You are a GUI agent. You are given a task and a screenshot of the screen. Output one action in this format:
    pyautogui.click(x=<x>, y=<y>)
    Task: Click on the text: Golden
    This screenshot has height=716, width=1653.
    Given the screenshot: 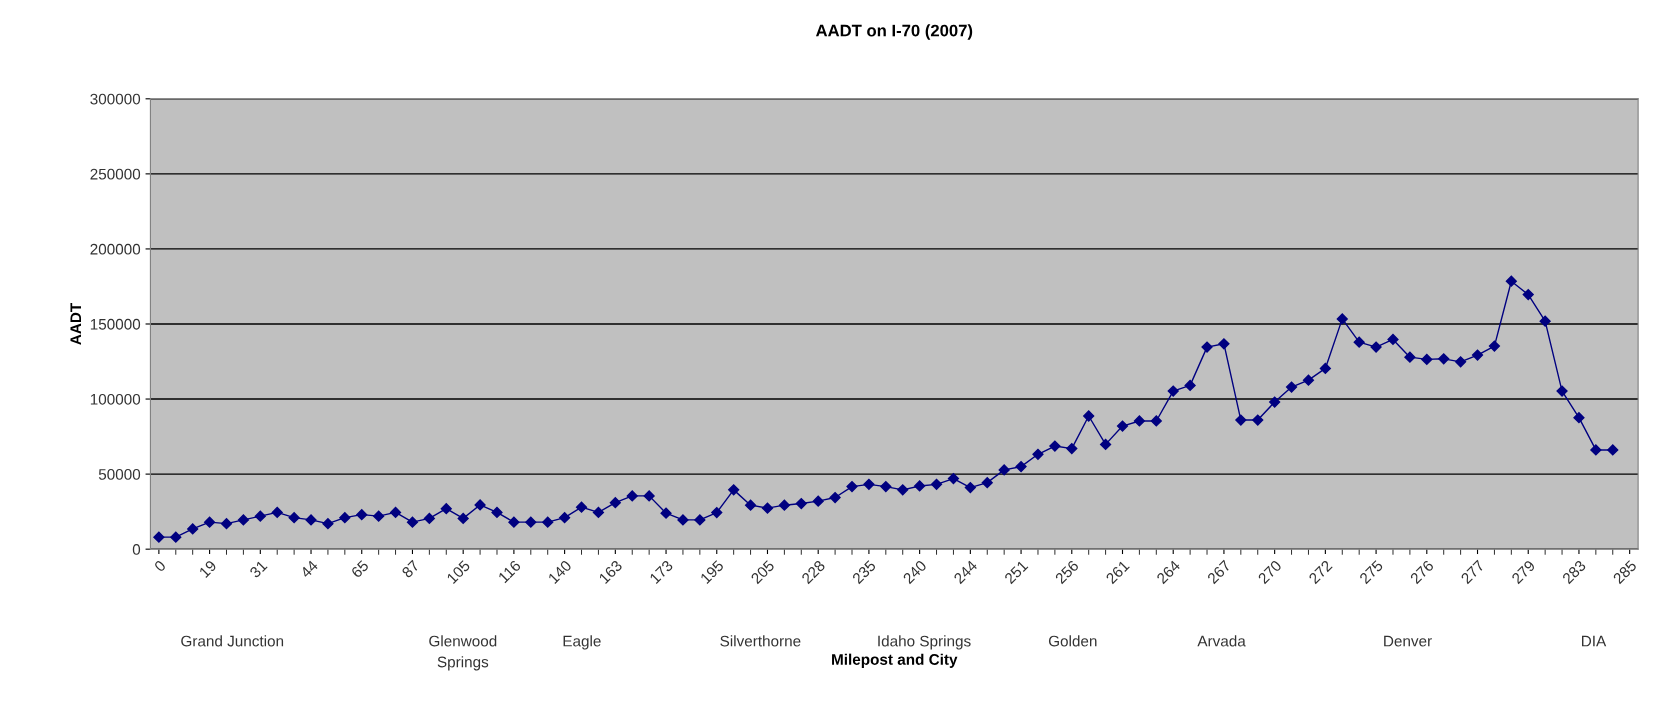 What is the action you would take?
    pyautogui.click(x=1072, y=641)
    